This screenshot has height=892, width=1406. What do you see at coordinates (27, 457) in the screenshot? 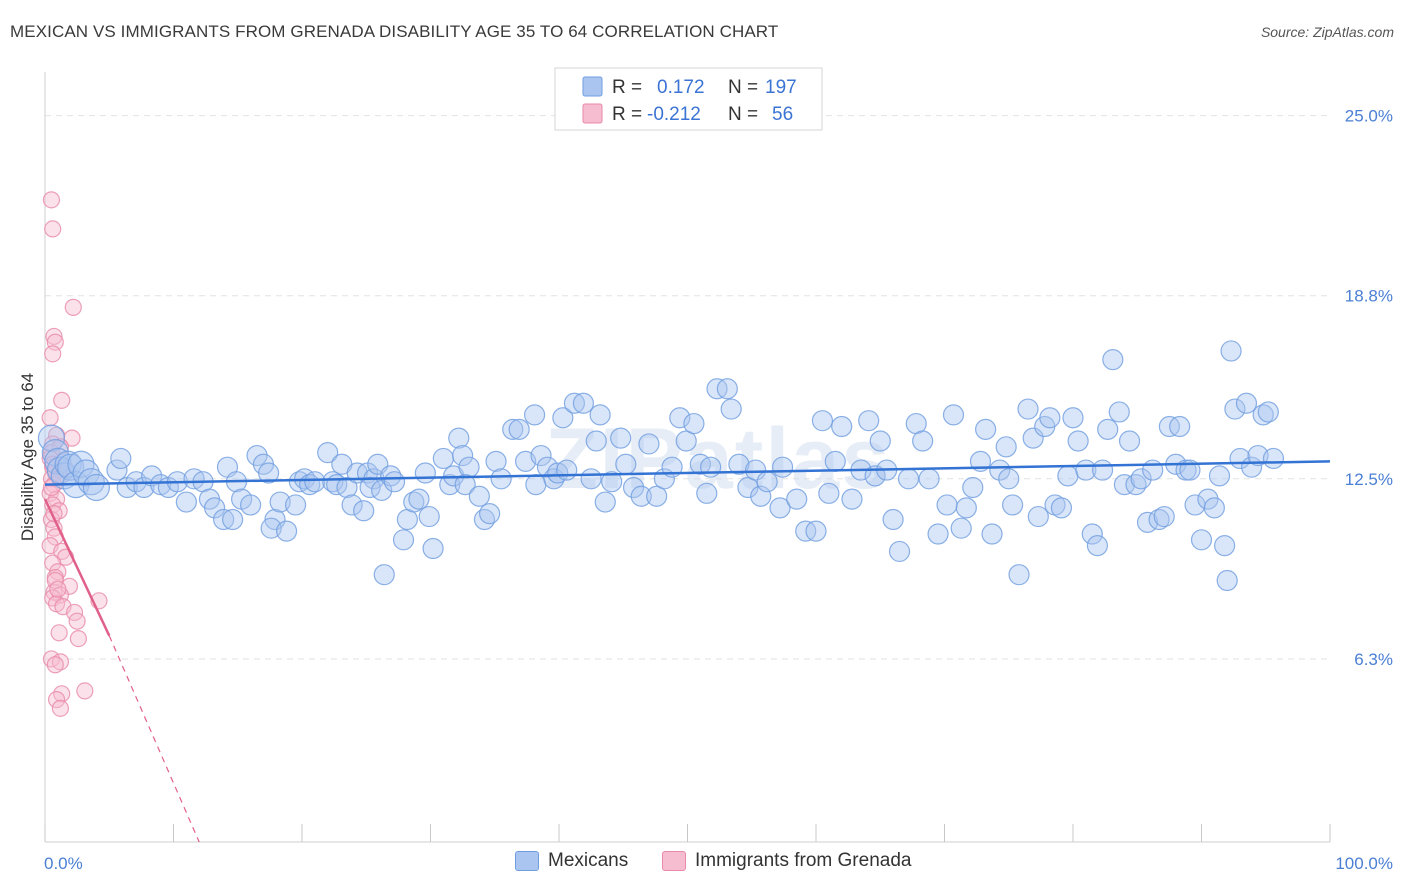
I see `y-axis-label: Disability Age 35 to 64` at bounding box center [27, 457].